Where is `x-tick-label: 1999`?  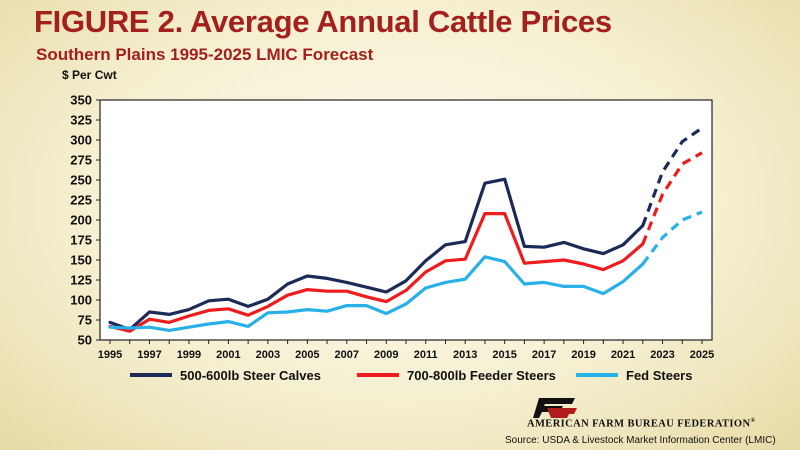
x-tick-label: 1999 is located at coordinates (189, 355).